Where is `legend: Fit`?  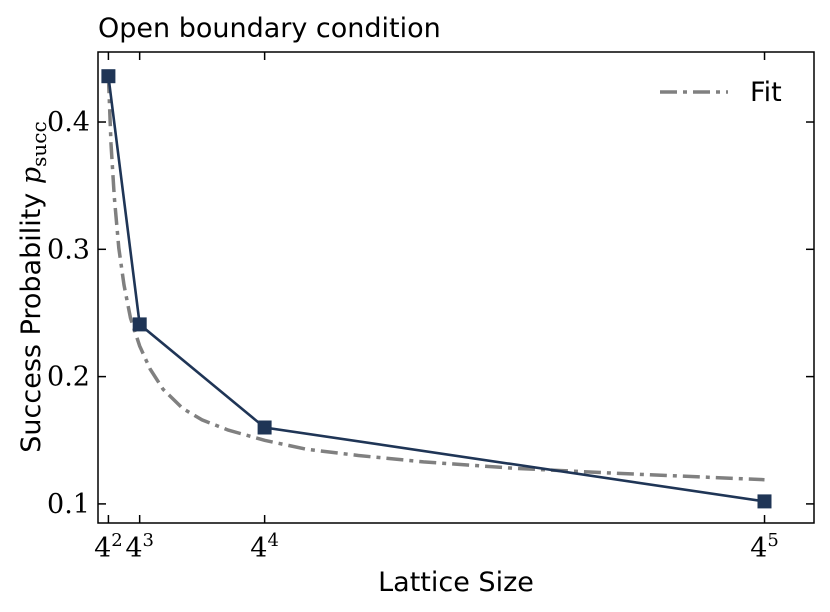 legend: Fit is located at coordinates (721, 92).